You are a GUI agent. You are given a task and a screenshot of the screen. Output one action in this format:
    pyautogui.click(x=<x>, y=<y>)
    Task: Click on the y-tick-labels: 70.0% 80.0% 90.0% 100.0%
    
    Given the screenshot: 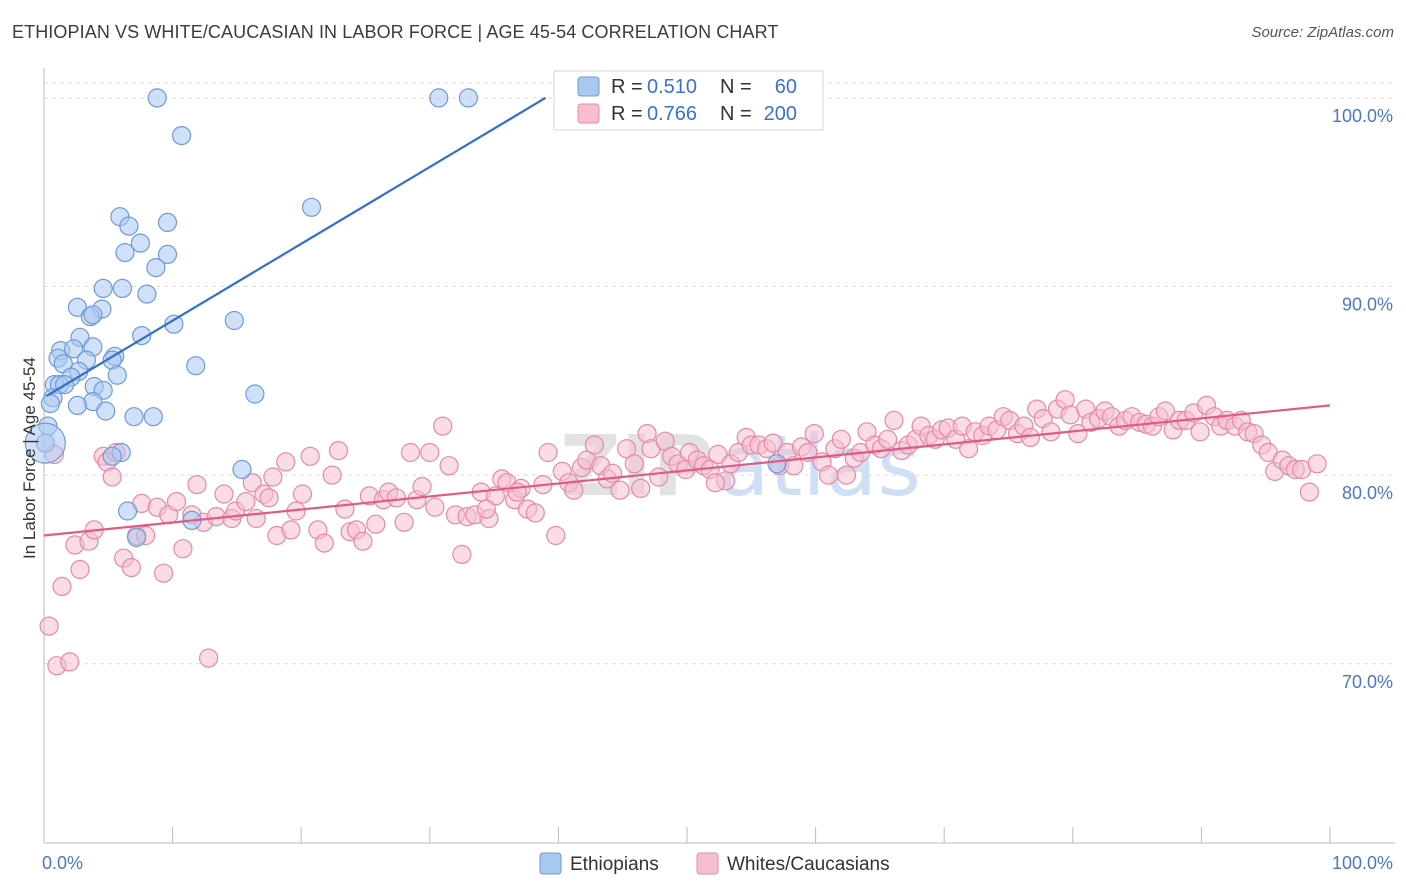 What is the action you would take?
    pyautogui.click(x=1362, y=399)
    